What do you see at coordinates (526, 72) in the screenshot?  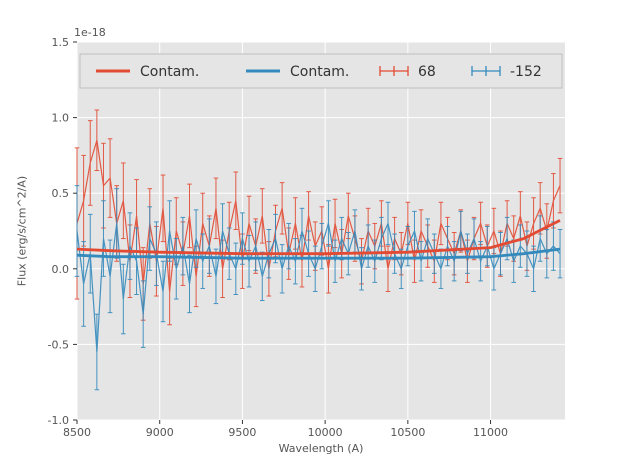 I see `legend-label: -152` at bounding box center [526, 72].